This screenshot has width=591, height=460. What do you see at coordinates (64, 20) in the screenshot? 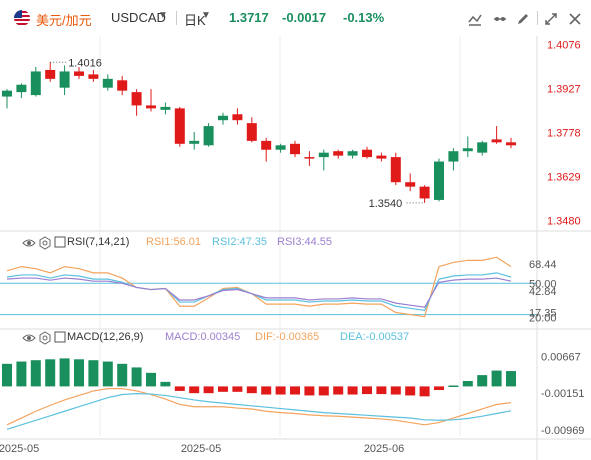
I see `symbol-name: 美元/加元` at bounding box center [64, 20].